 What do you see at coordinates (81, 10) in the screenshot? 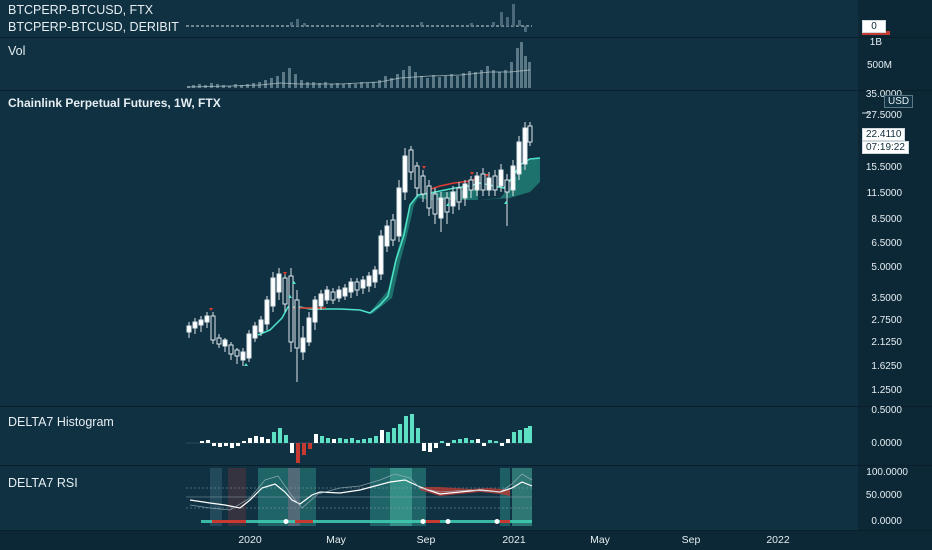
I see `compare-label-ftx: BTCPERP-BTCUSD, FTX` at bounding box center [81, 10].